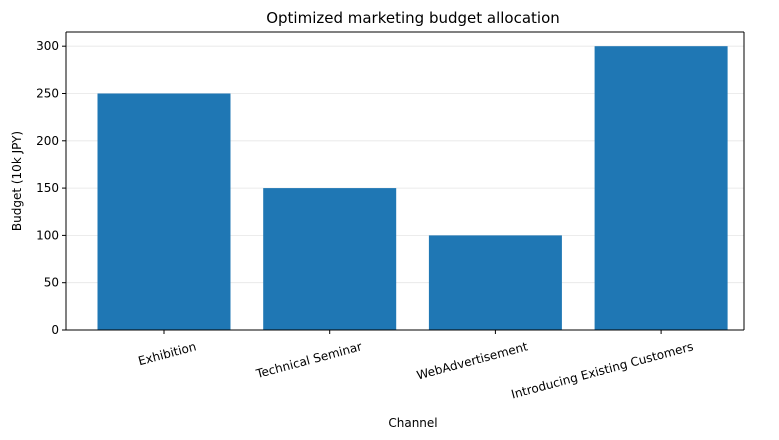  Describe the element at coordinates (51, 283) in the screenshot. I see `y-tick-label: 50` at that location.